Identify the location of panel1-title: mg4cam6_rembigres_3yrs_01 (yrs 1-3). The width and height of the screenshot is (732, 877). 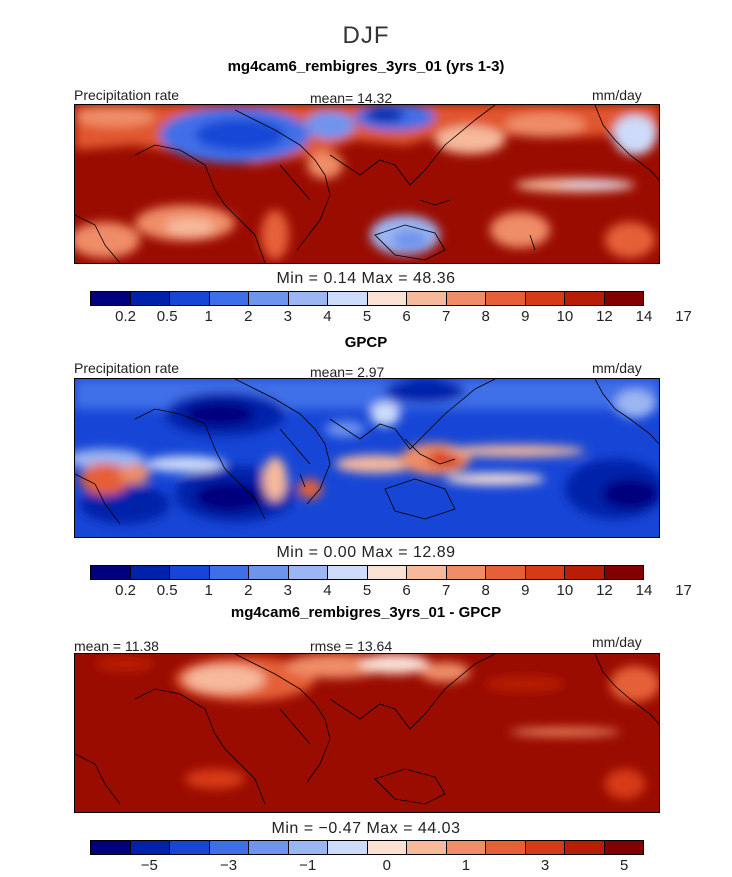
(366, 66).